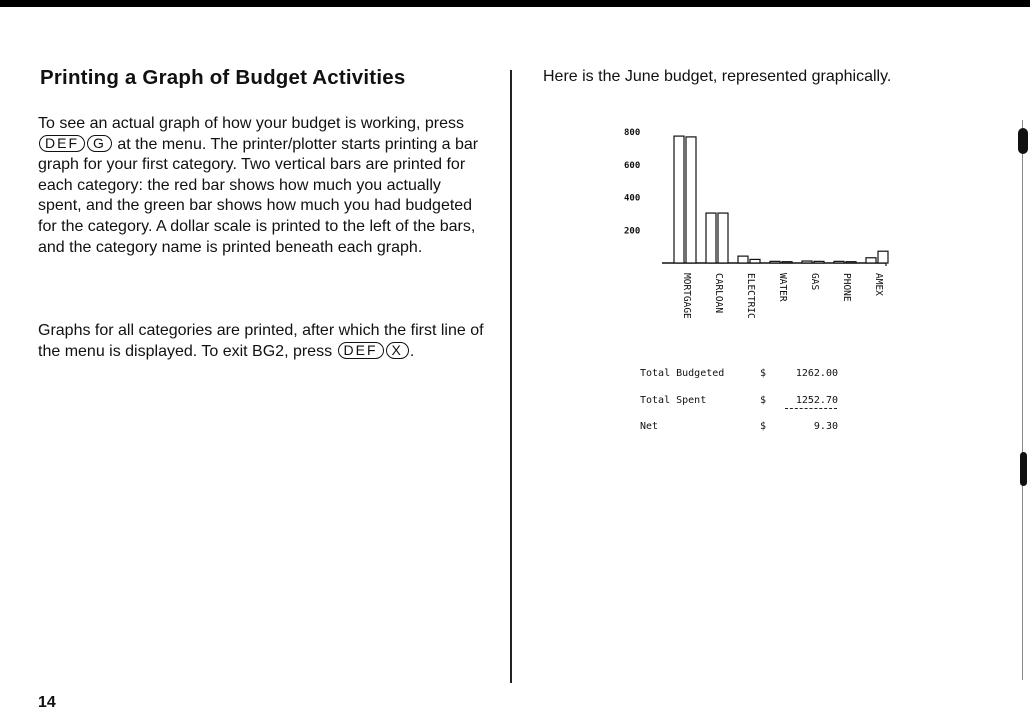 This screenshot has height=720, width=1030. I want to click on y-tick-label: 600, so click(632, 166).